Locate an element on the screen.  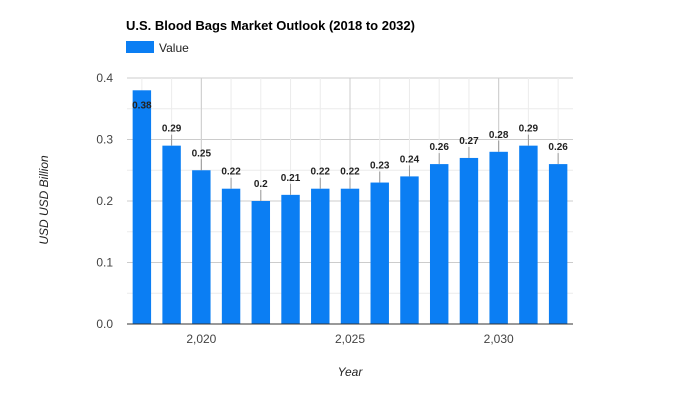
data-label: 0.23 is located at coordinates (380, 166).